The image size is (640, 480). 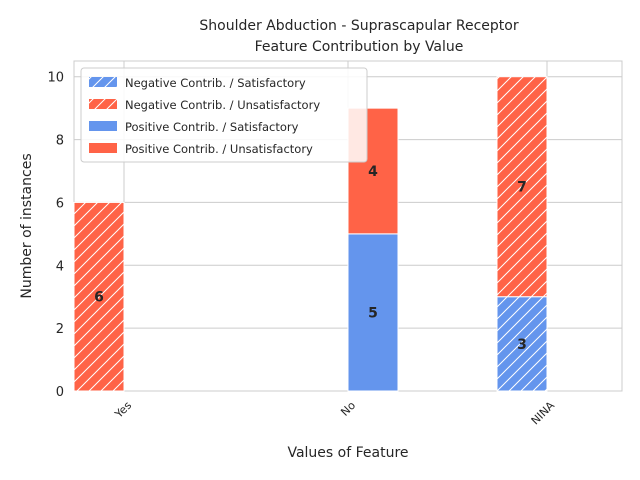 I want to click on y-tick-label: 2, so click(x=60, y=329).